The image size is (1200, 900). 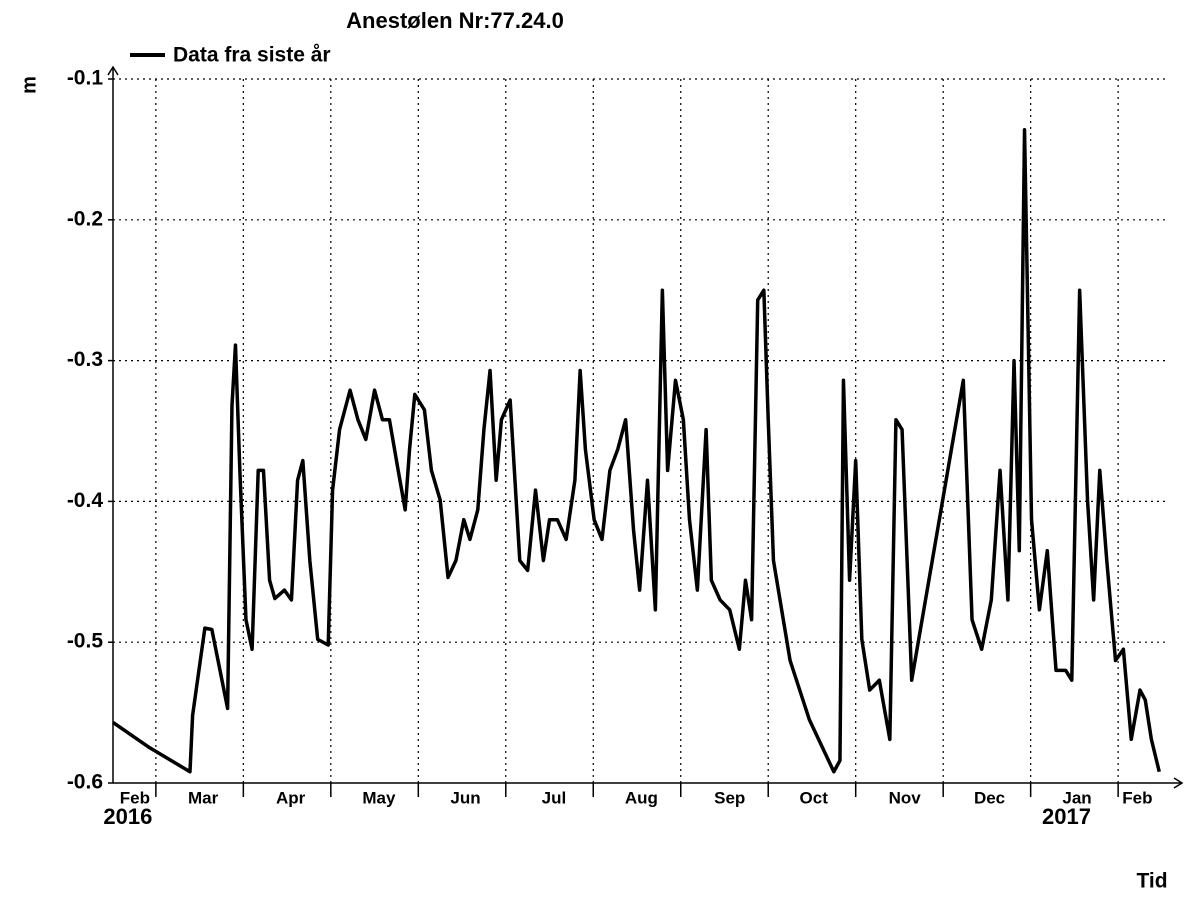 What do you see at coordinates (465, 797) in the screenshot?
I see `x-tick-label: Jun` at bounding box center [465, 797].